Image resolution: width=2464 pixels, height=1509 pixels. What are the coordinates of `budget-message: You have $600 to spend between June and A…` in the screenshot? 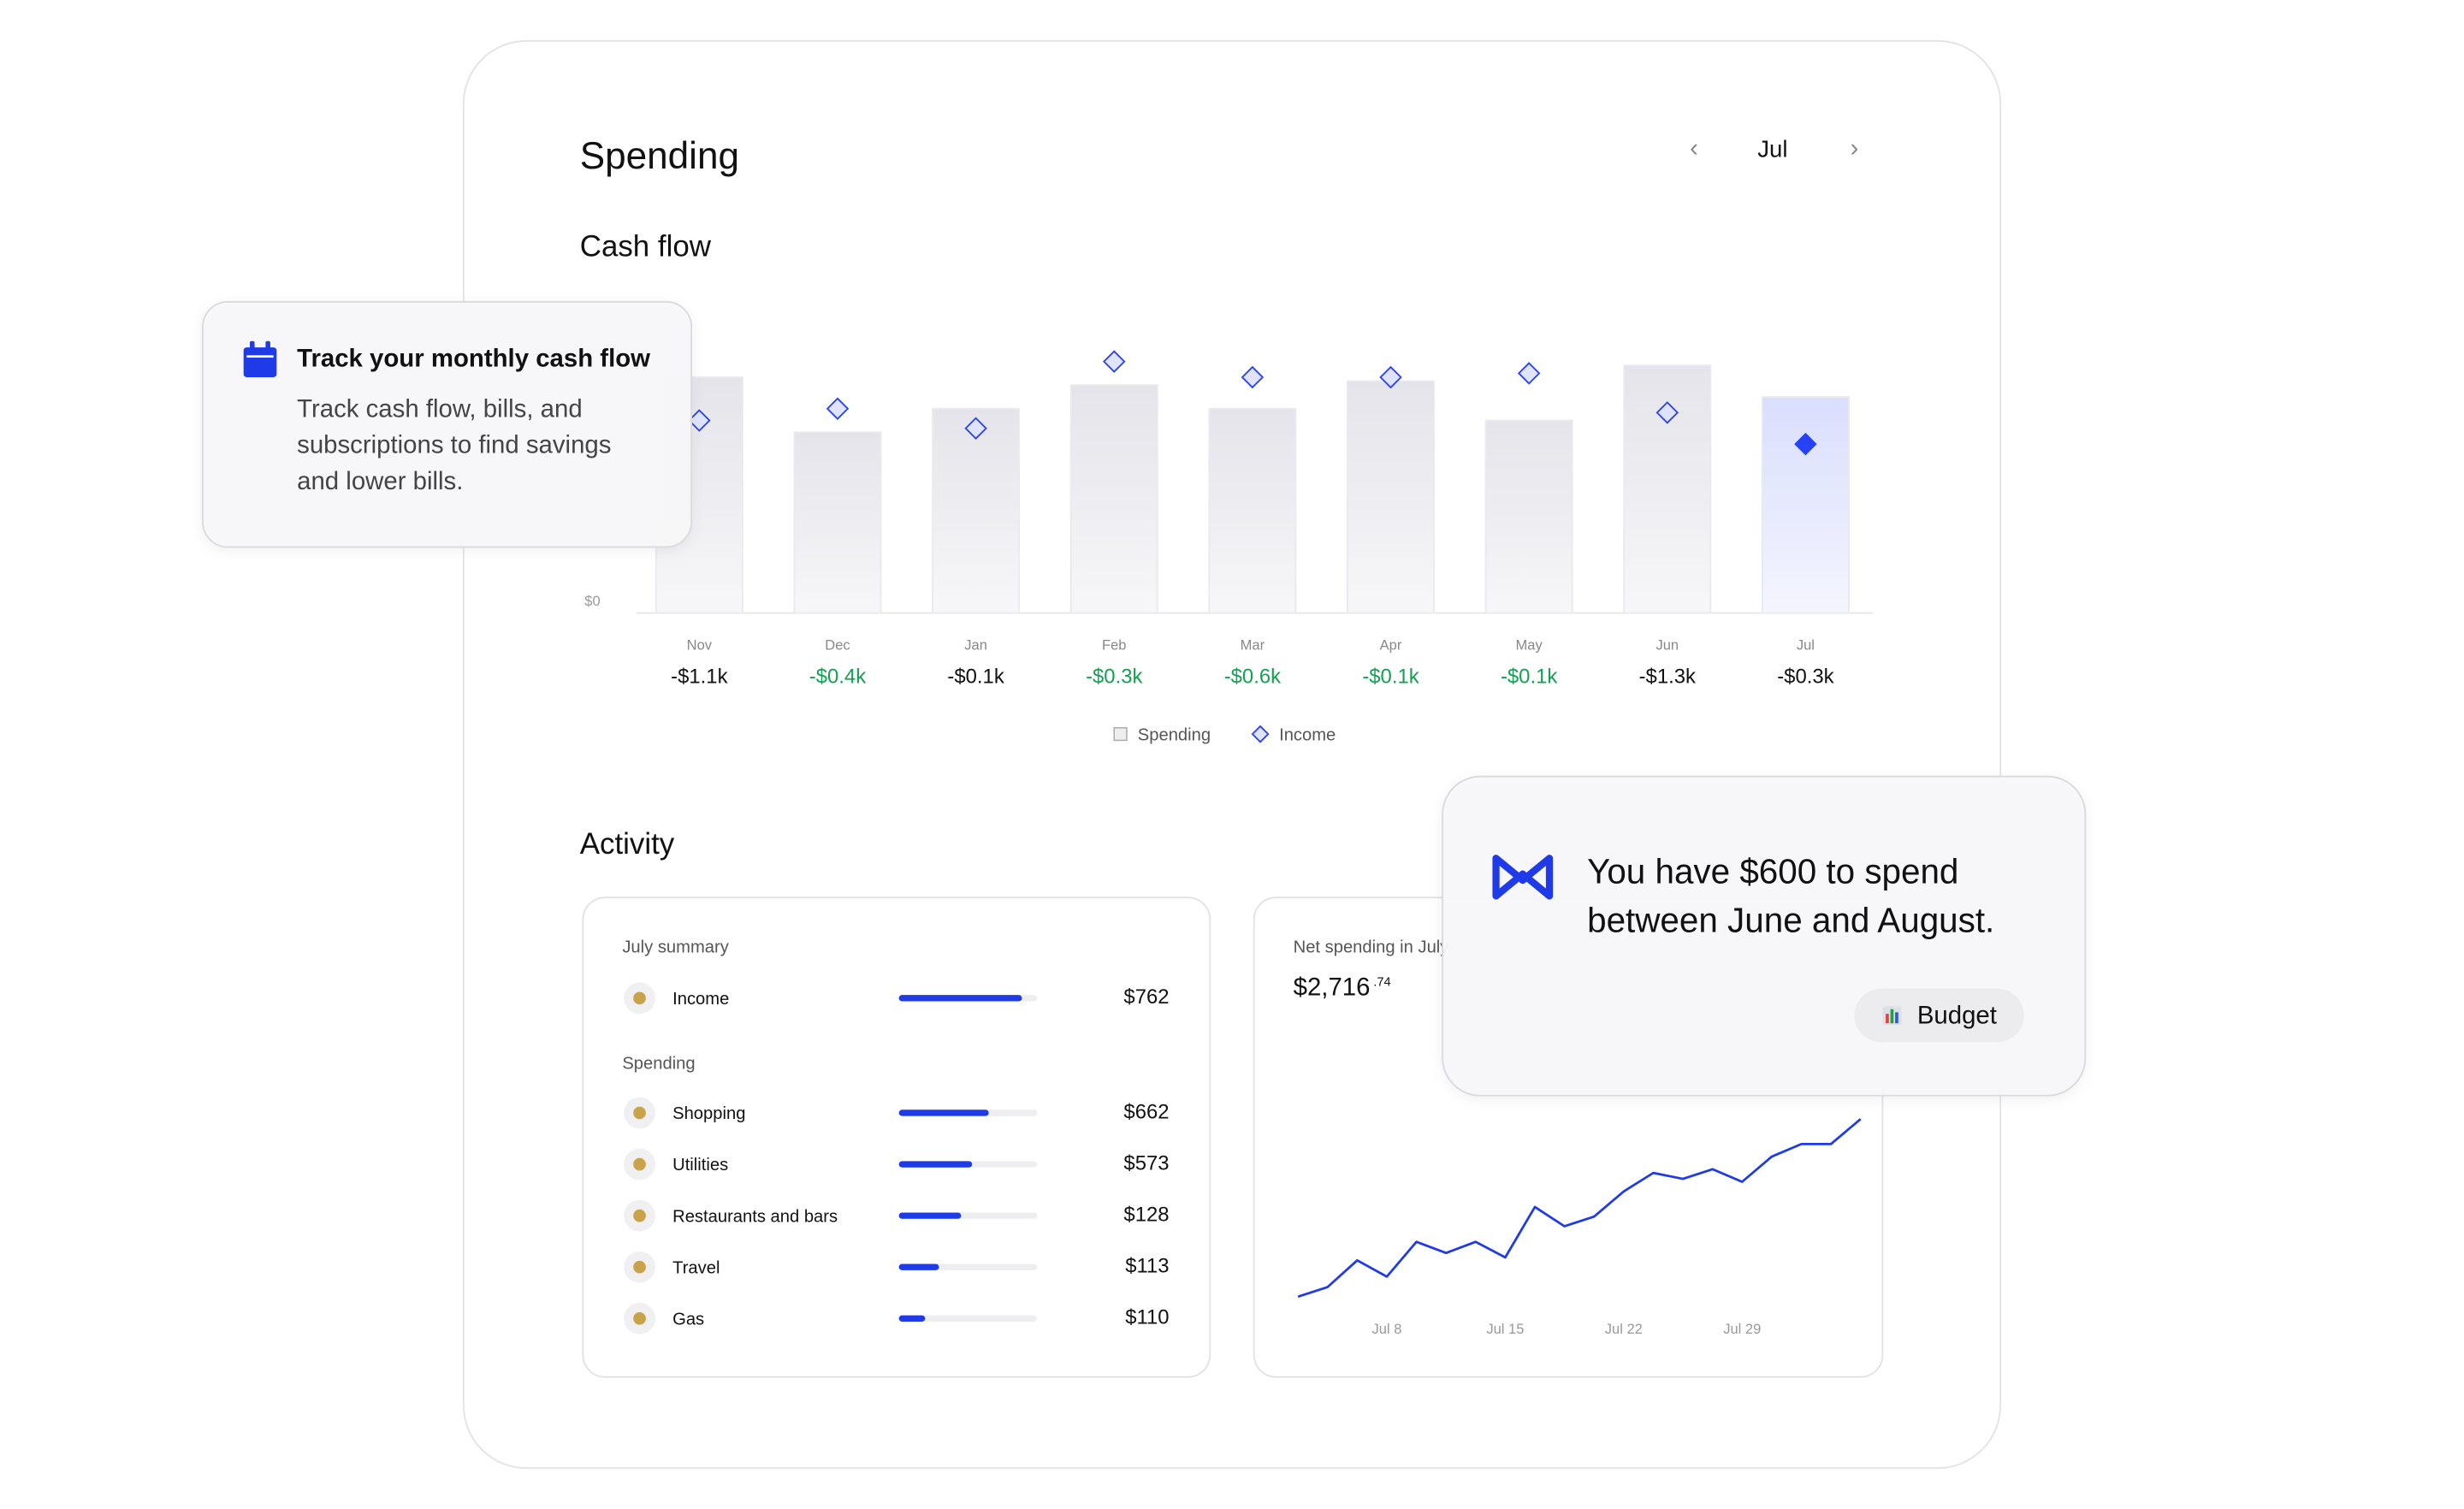 It's located at (1790, 895).